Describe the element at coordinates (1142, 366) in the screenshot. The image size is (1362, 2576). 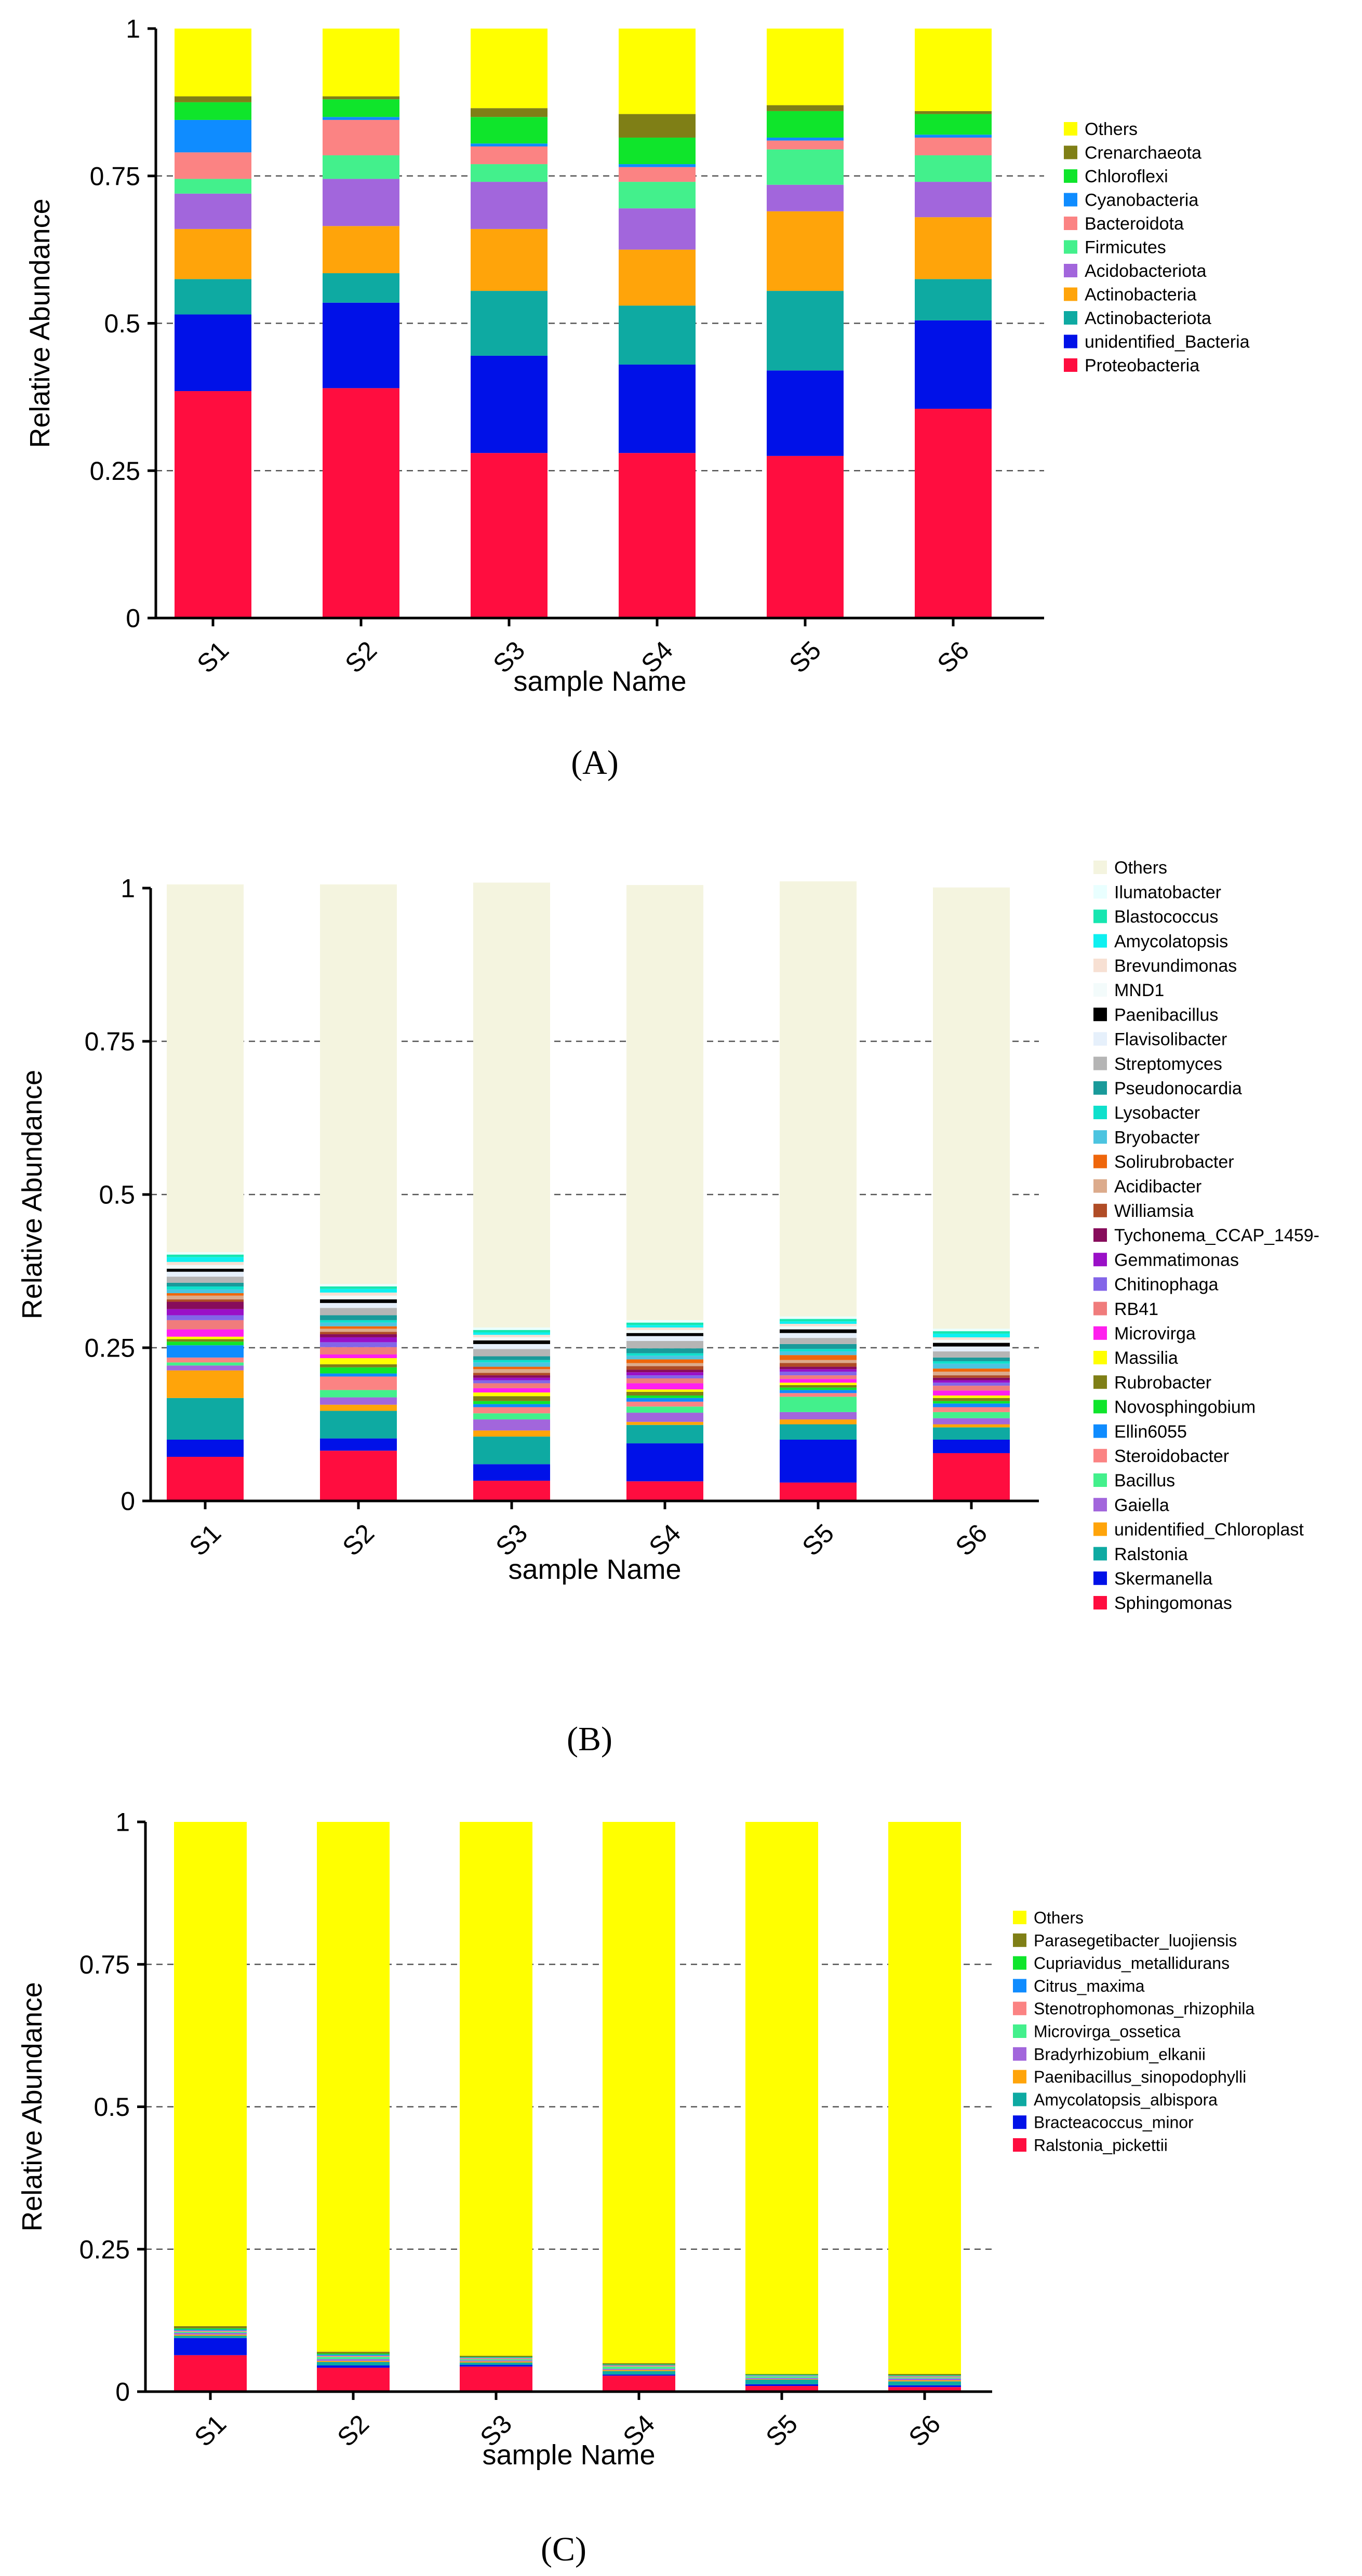
I see `legend-label: Proteobacteria` at that location.